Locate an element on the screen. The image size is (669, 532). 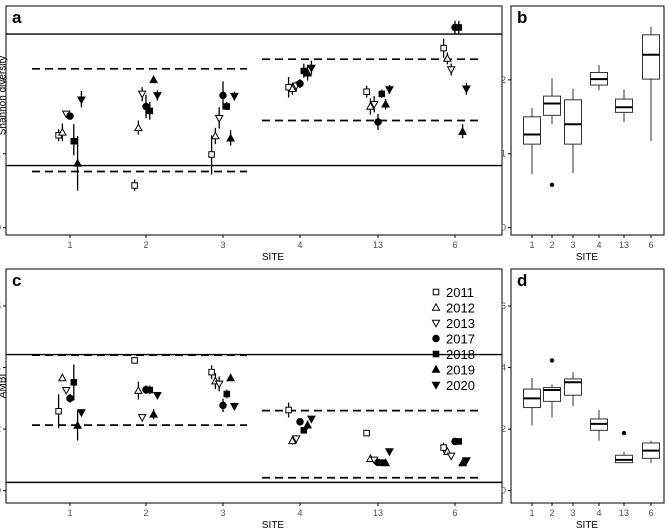
panel-b: 0 1 2 1 2 3 4 13 6 SITE b is located at coordinates (583, 134).